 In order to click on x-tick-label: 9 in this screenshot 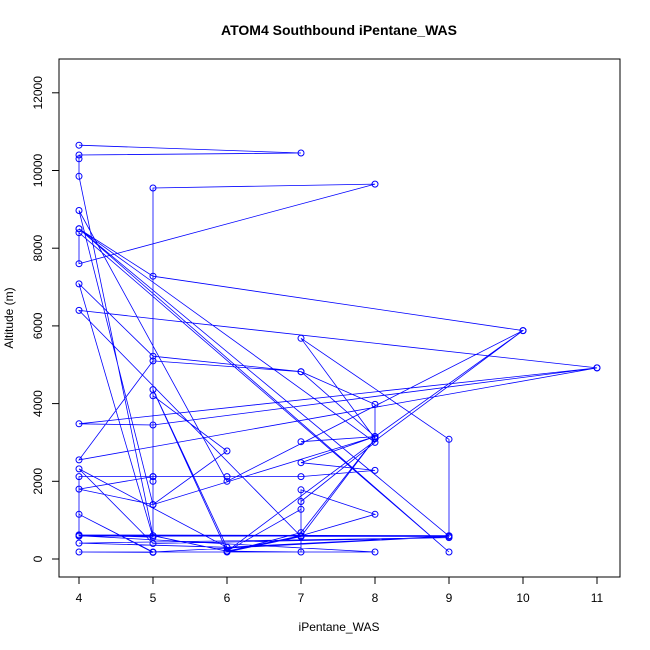, I will do `click(449, 598)`.